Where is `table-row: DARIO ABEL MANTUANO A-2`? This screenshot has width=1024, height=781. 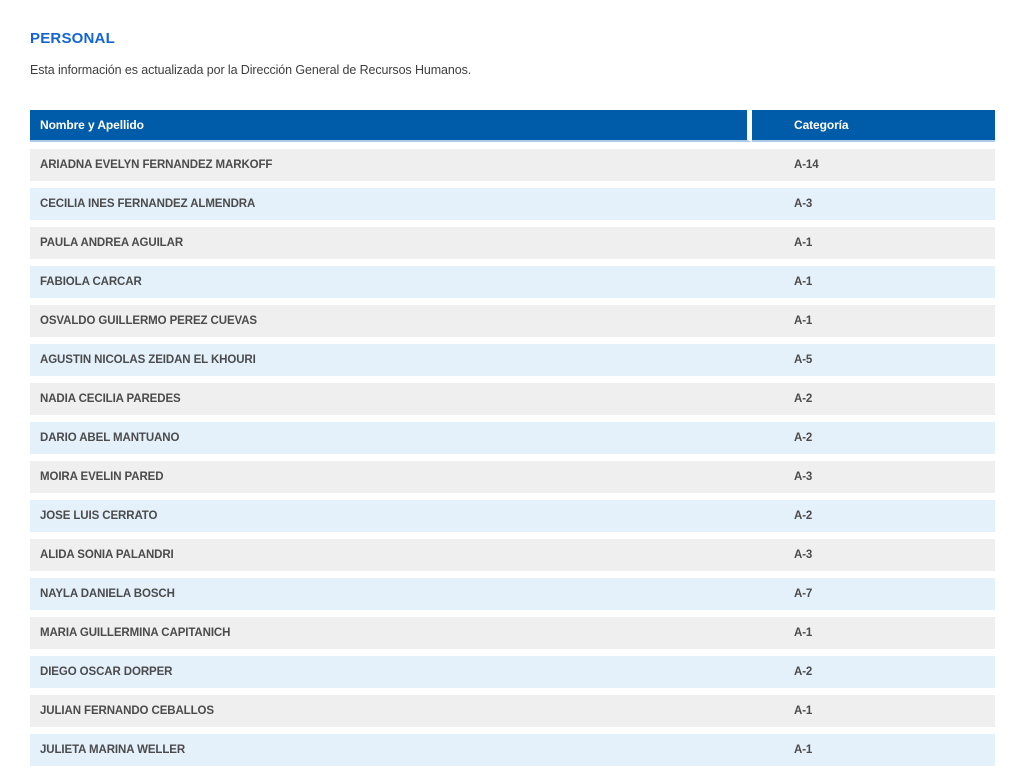 table-row: DARIO ABEL MANTUANO A-2 is located at coordinates (512, 438).